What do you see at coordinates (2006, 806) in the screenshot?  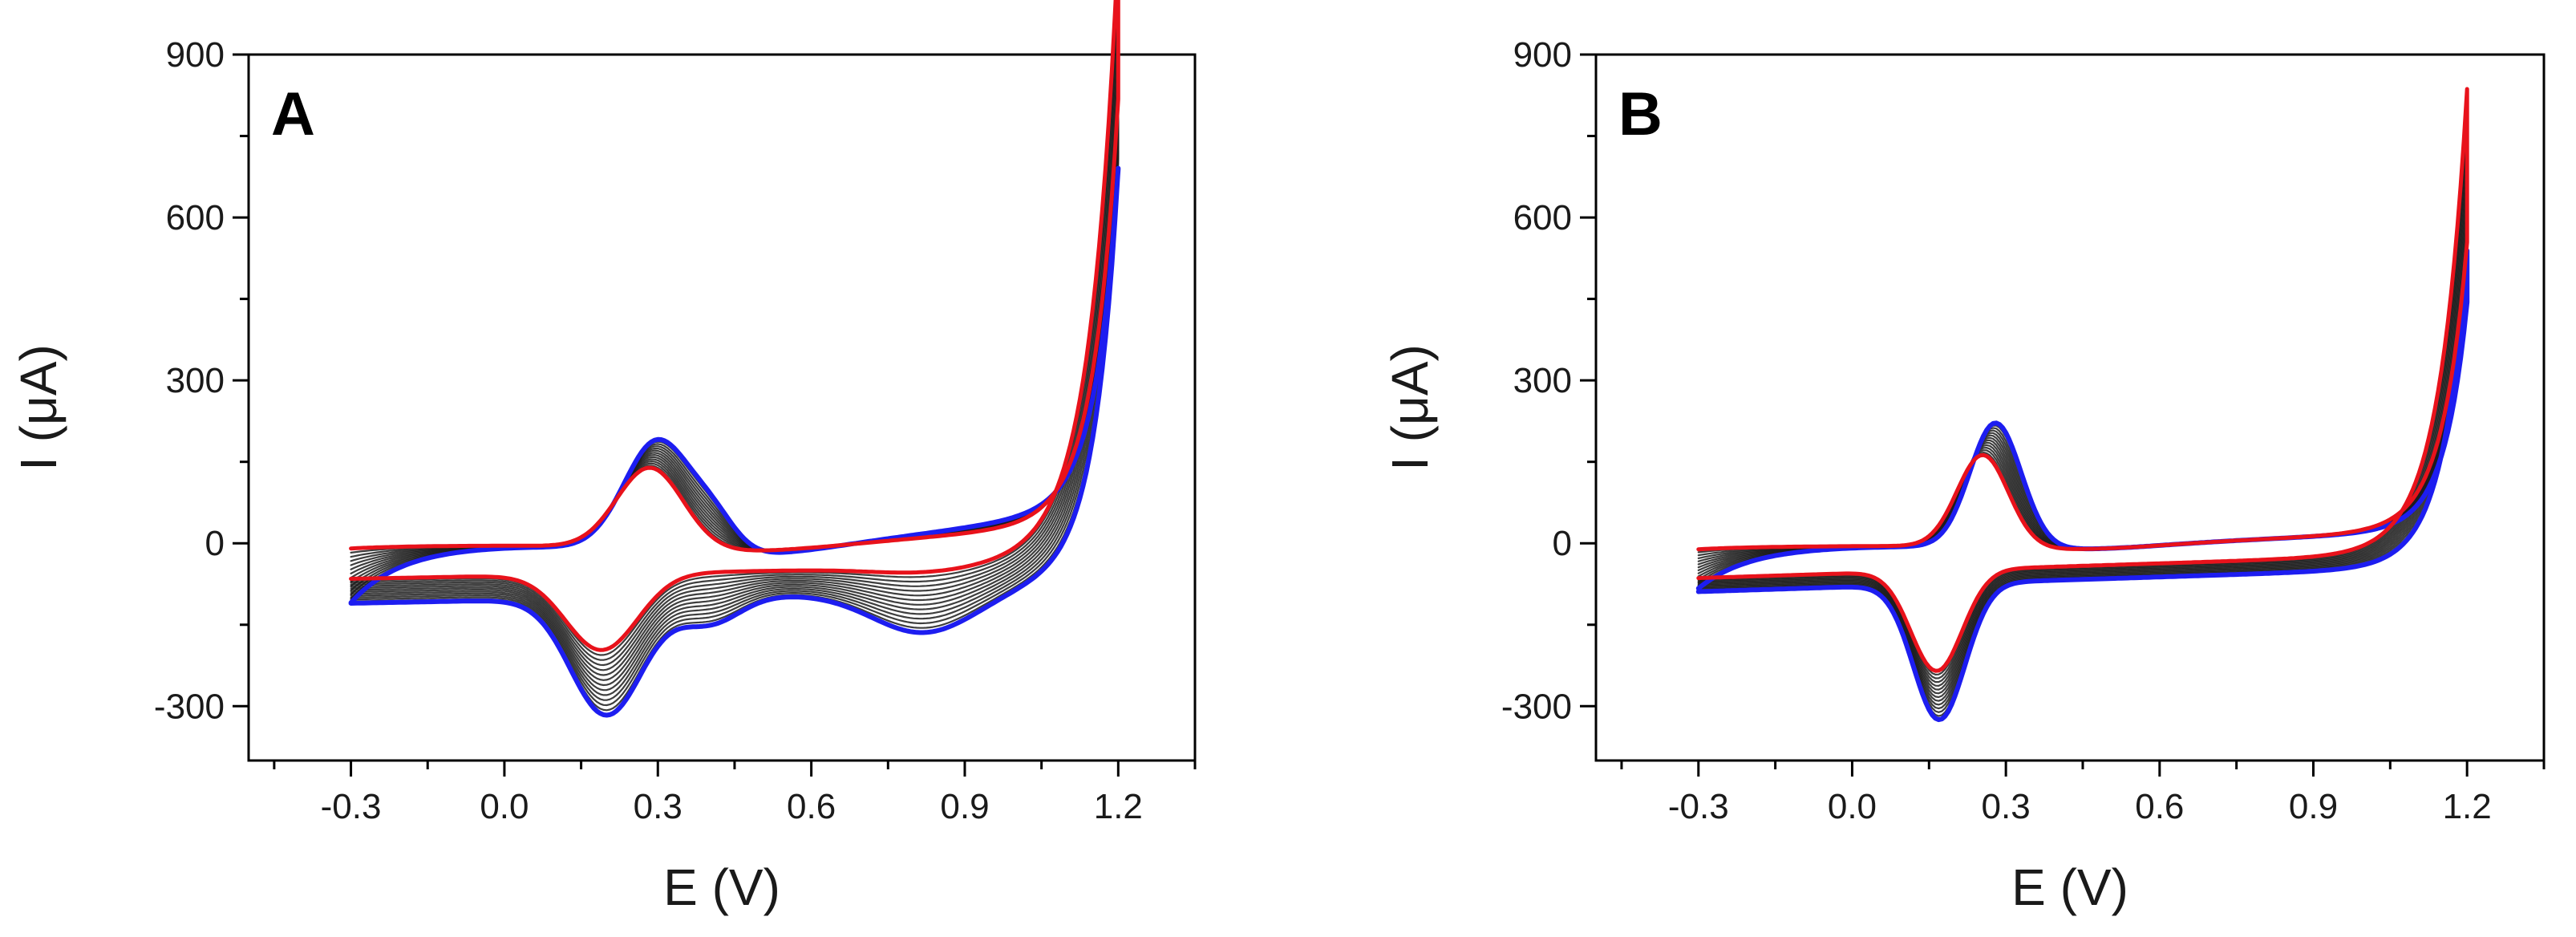 I see `panel-b-x-tick-label: 0.3` at bounding box center [2006, 806].